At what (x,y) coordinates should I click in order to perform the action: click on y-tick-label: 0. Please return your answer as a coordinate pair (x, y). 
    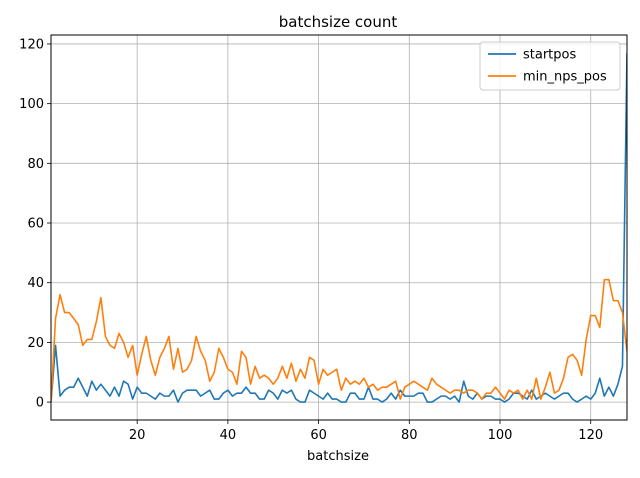
    Looking at the image, I should click on (40, 403).